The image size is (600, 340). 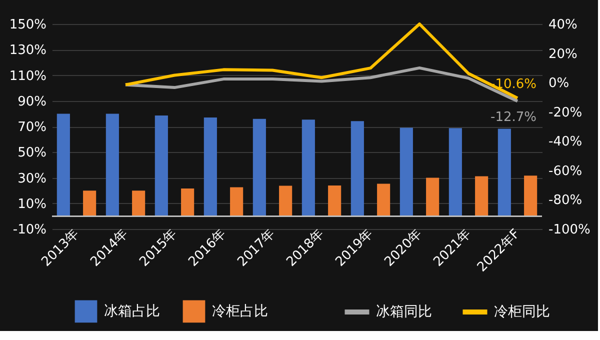 I want to click on y2-tick-label: -60%, so click(x=565, y=171).